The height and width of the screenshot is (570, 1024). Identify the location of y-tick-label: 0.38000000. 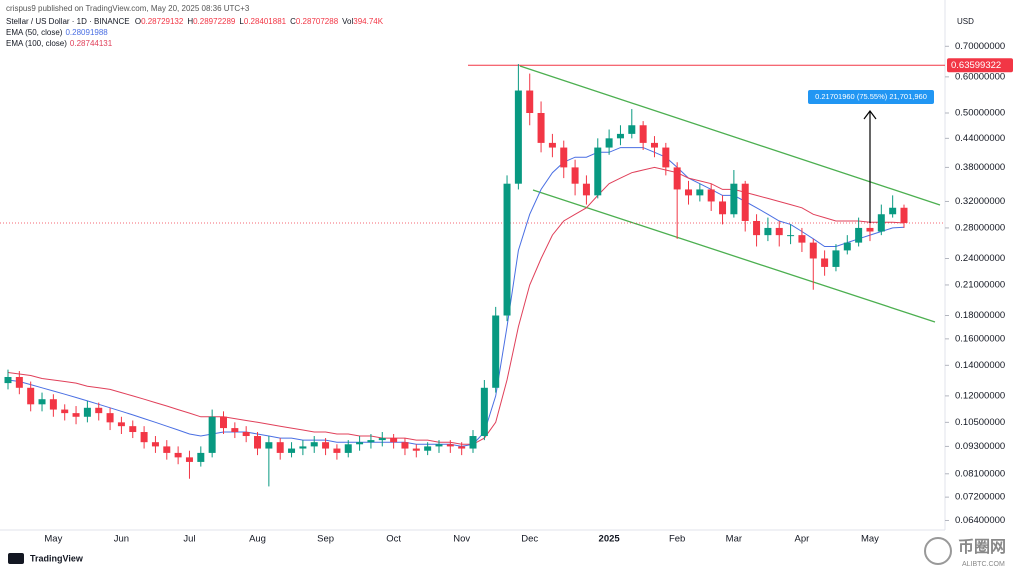
(980, 167).